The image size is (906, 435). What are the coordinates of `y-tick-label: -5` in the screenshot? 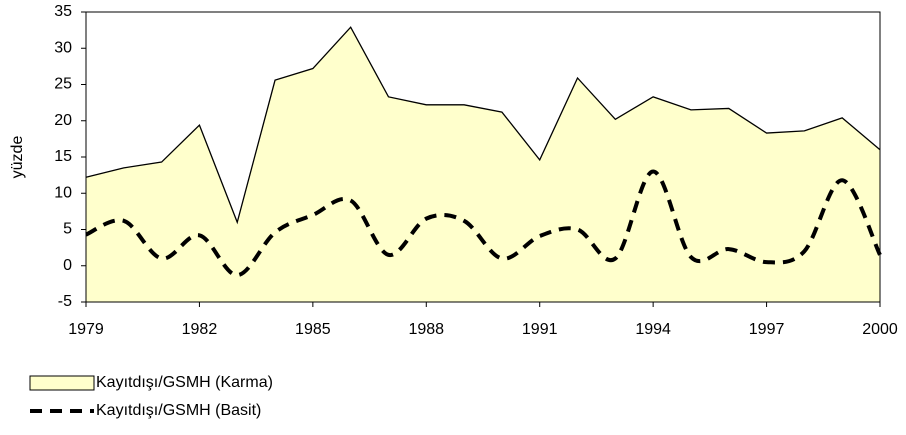 It's located at (65, 301).